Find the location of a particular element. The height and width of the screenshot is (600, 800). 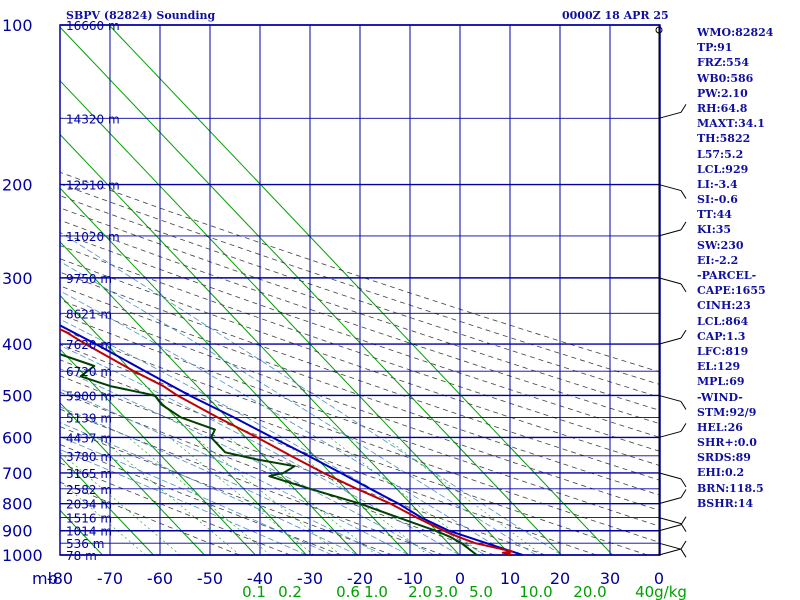

height-label: 1014 m is located at coordinates (89, 532).